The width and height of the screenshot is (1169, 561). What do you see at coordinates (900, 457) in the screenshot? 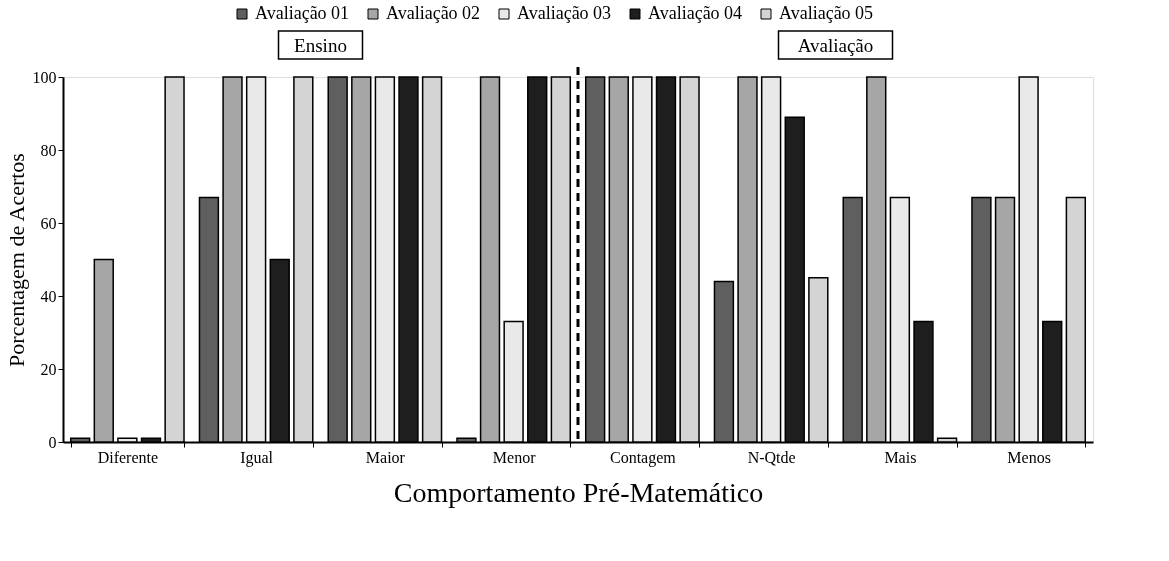
I see `x-tick-label: Mais` at bounding box center [900, 457].